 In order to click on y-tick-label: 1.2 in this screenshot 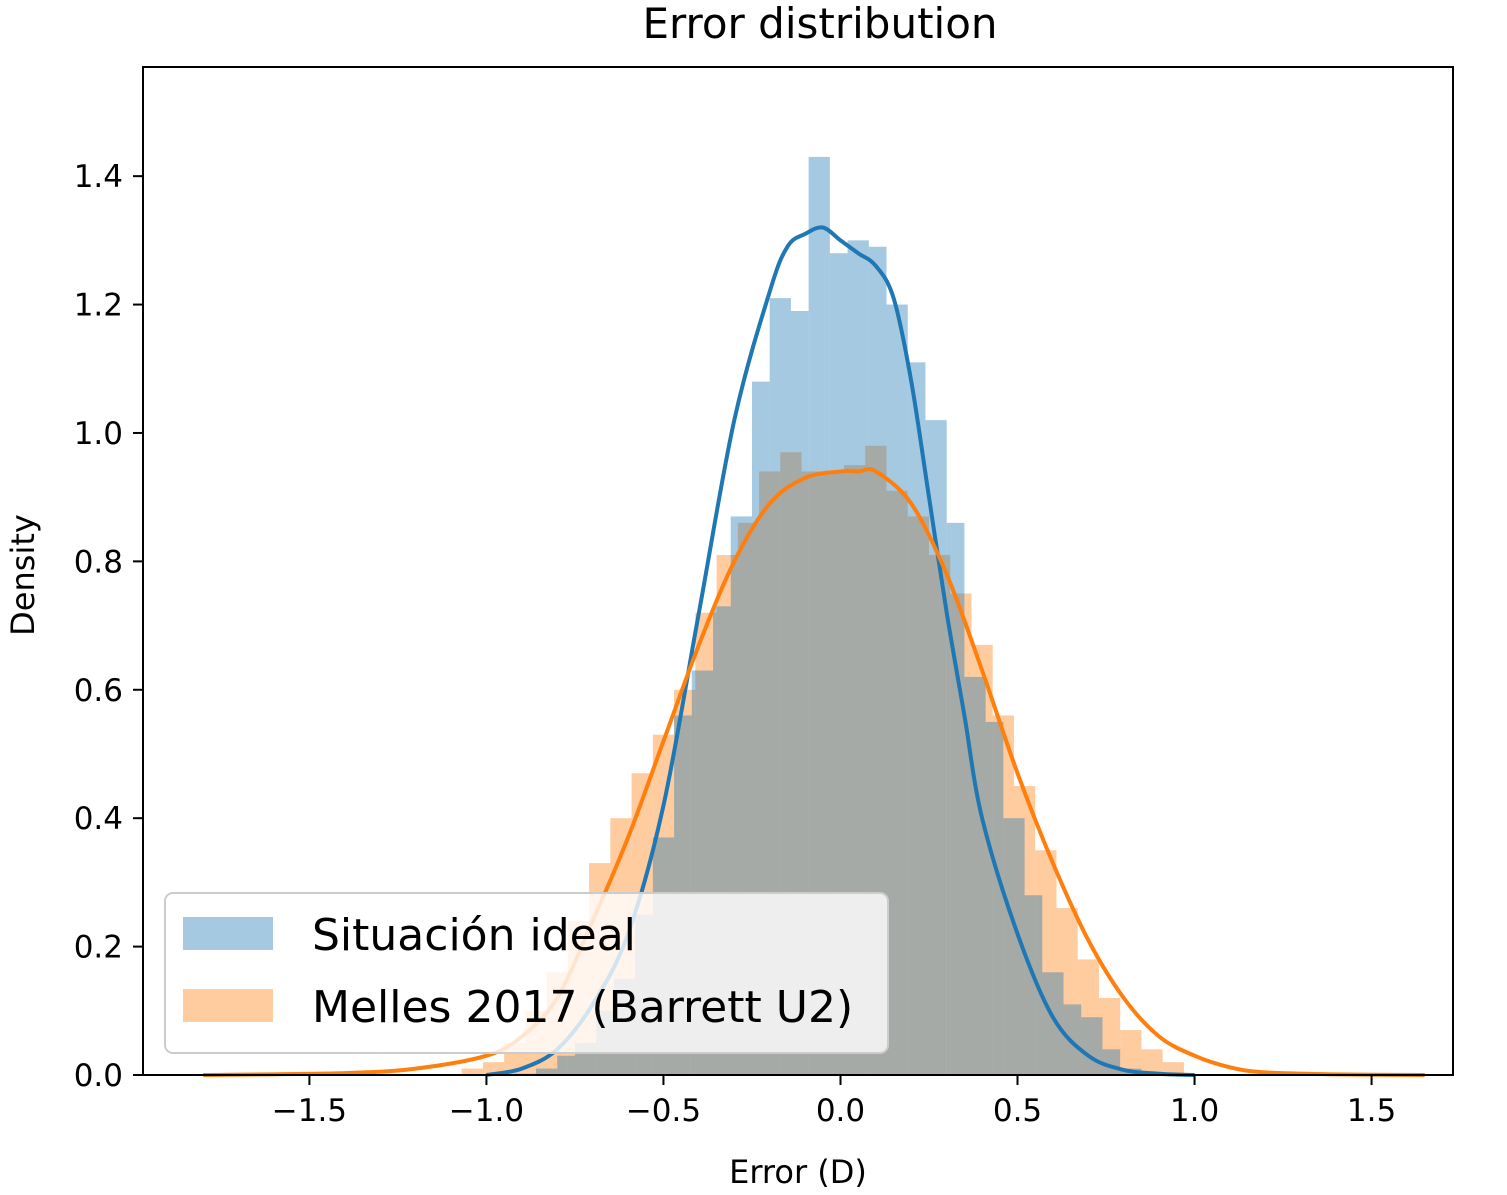, I will do `click(98, 306)`.